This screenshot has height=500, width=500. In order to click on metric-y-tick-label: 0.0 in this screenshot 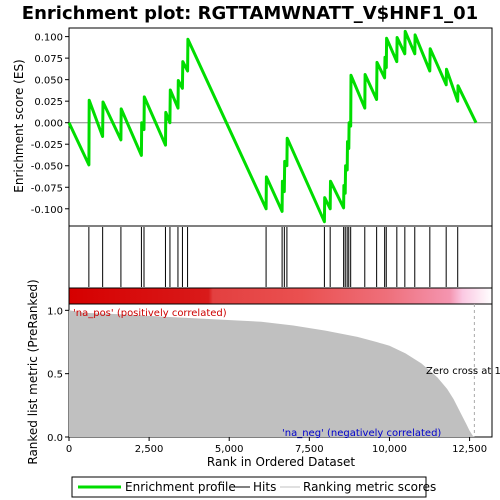, I will do `click(55, 438)`.